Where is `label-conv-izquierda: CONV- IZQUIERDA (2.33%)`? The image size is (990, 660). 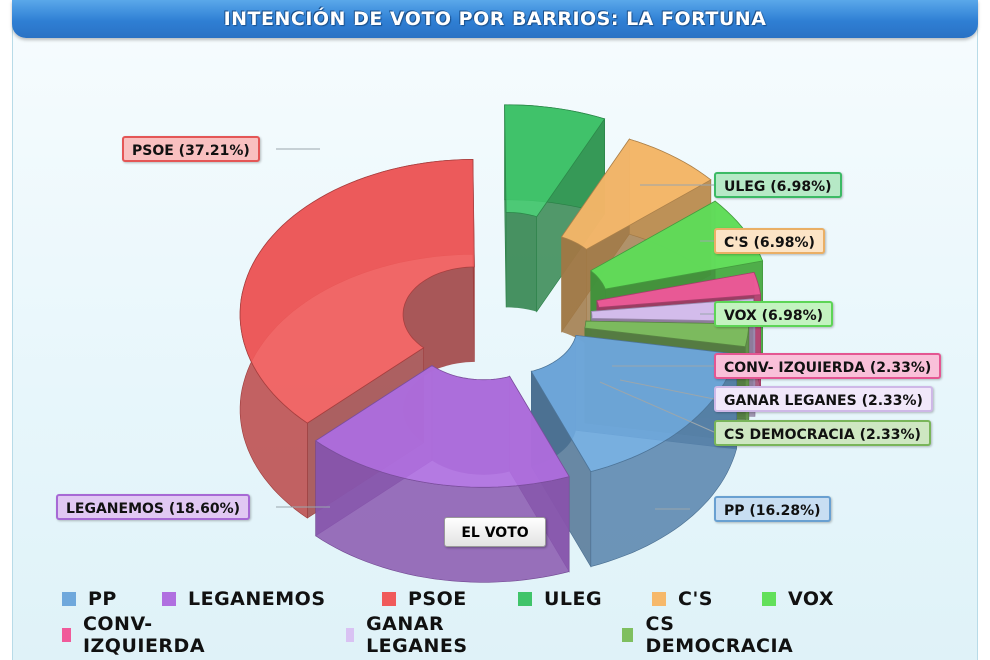
label-conv-izquierda: CONV- IZQUIERDA (2.33%) is located at coordinates (828, 366).